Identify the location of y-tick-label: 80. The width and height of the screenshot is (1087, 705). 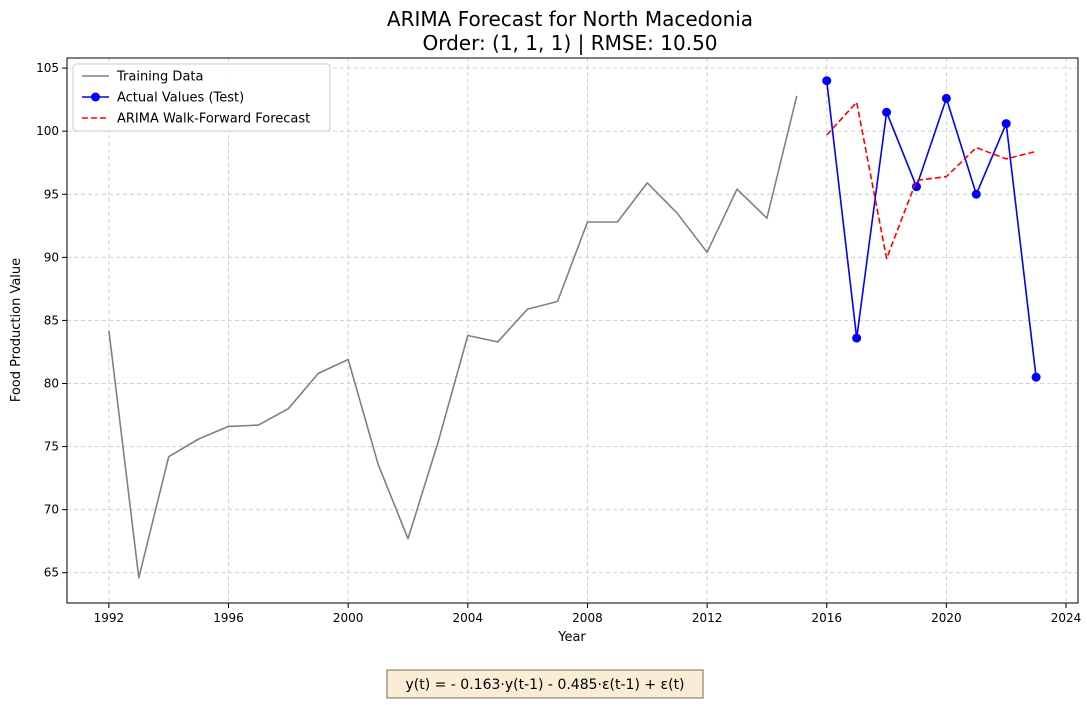
(51, 383).